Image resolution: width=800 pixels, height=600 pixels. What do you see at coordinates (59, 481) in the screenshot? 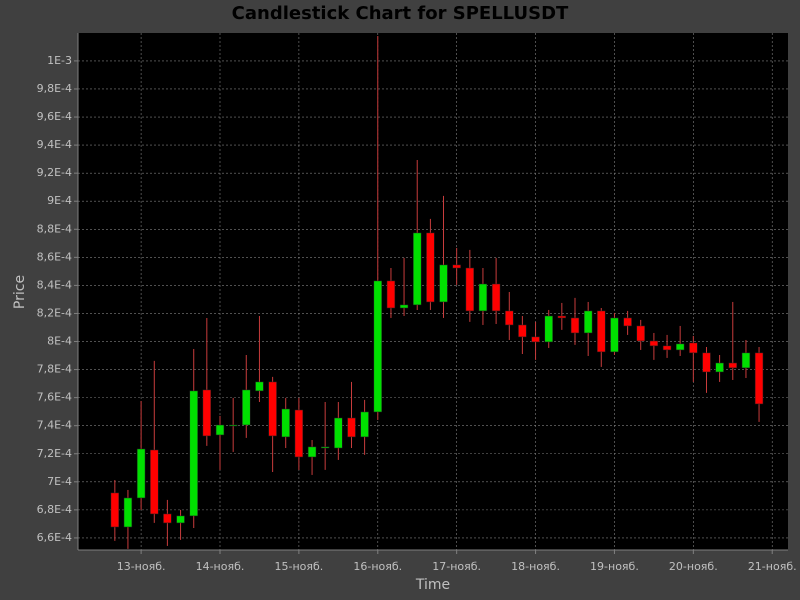
I see `y-tick-label: 7E-4` at bounding box center [59, 481].